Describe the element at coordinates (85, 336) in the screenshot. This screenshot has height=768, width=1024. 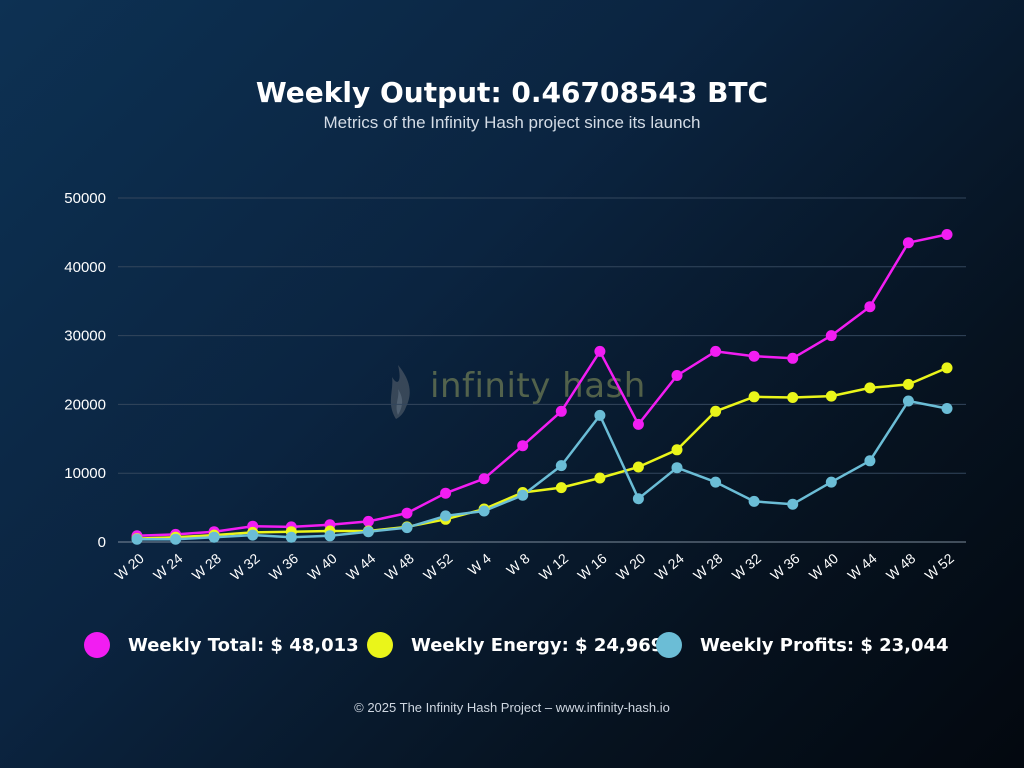
I see `y-tick-label: 30000` at that location.